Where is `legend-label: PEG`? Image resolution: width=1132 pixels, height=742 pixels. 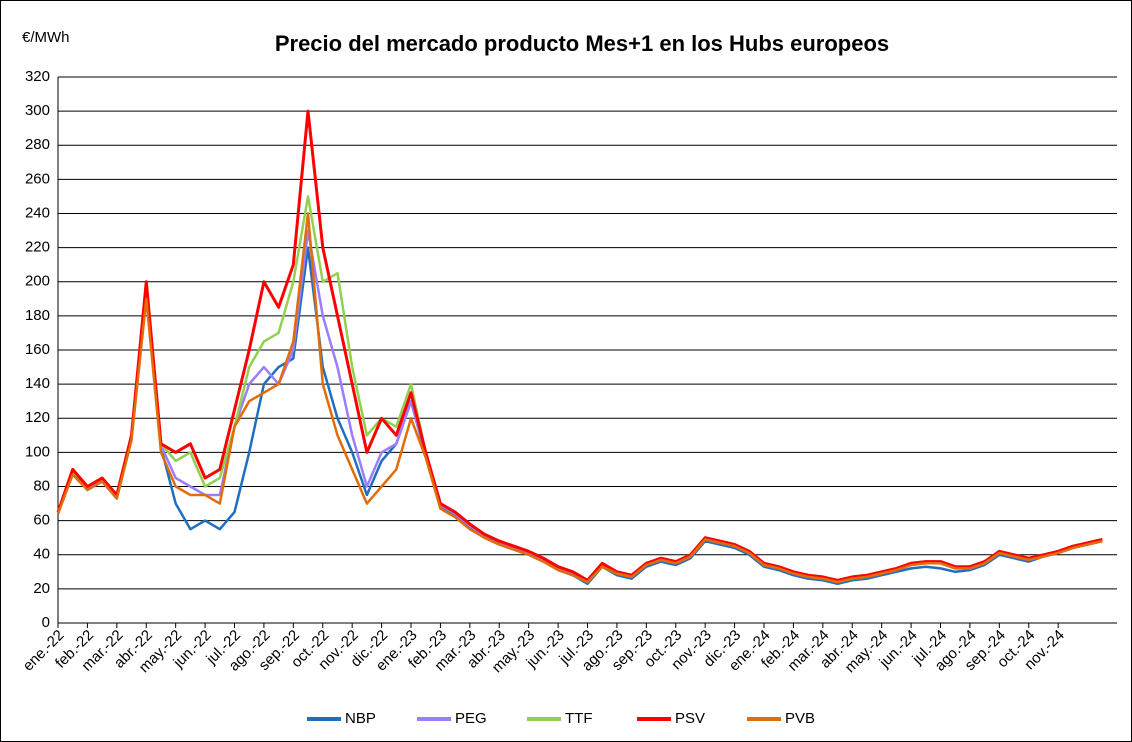 legend-label: PEG is located at coordinates (471, 718).